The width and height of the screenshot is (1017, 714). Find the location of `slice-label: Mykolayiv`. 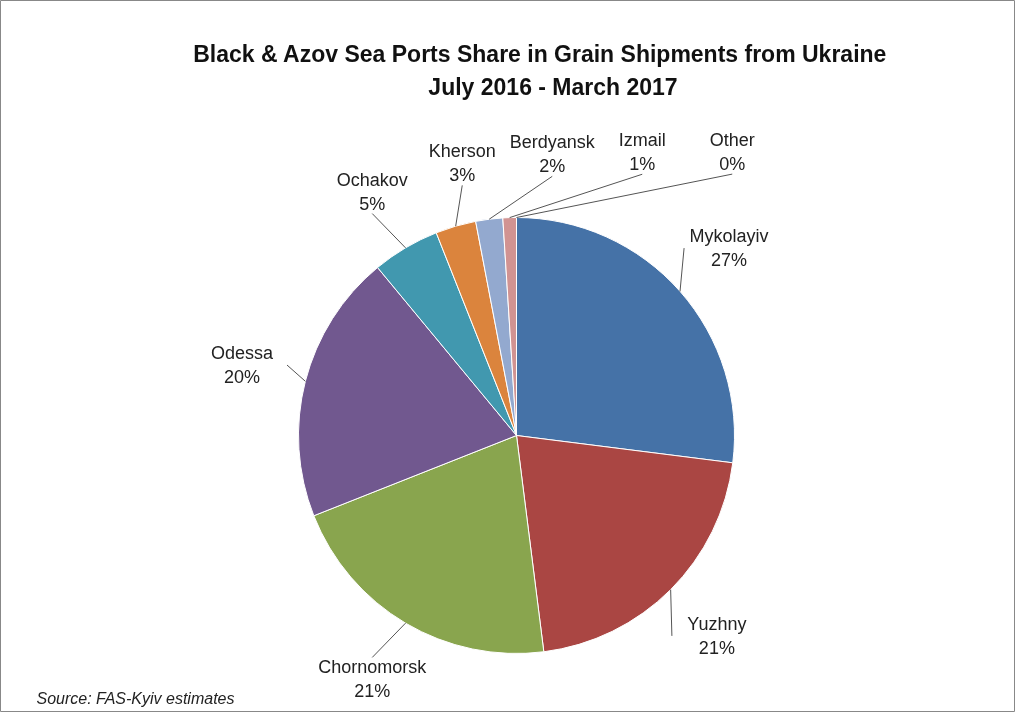

slice-label: Mykolayiv is located at coordinates (729, 236).